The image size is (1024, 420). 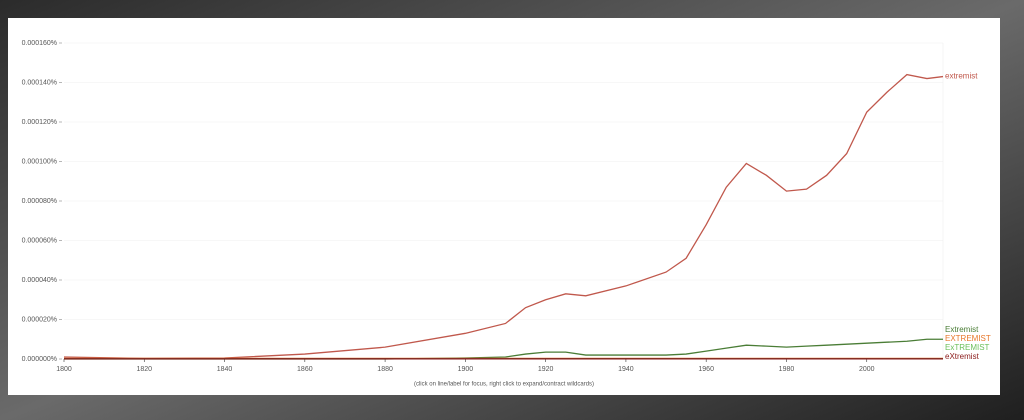 I want to click on y-tick-label: 0.000020%, so click(x=39, y=319).